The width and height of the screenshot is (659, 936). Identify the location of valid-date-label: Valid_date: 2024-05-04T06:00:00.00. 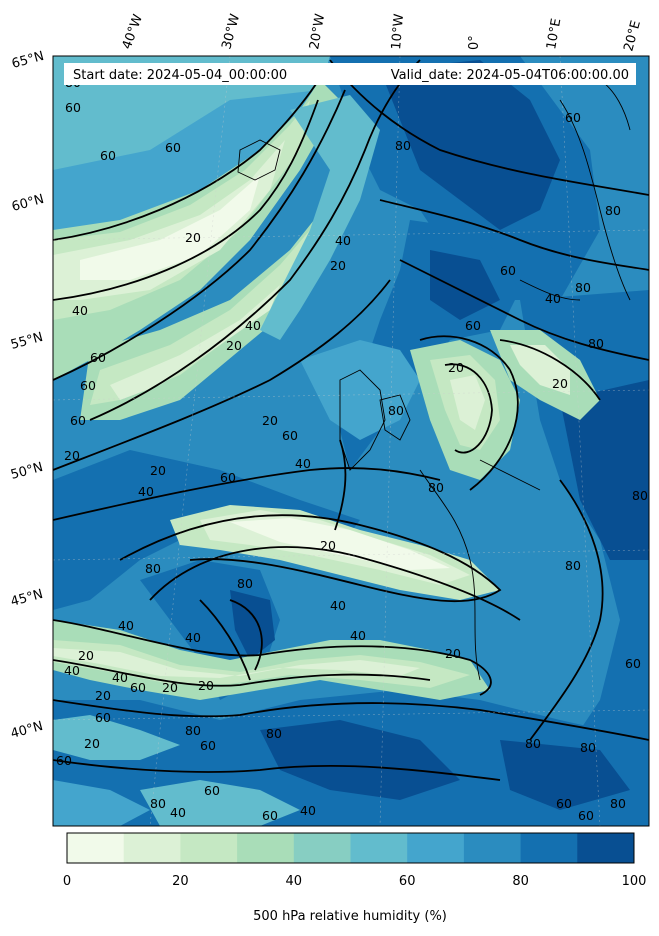
(510, 75).